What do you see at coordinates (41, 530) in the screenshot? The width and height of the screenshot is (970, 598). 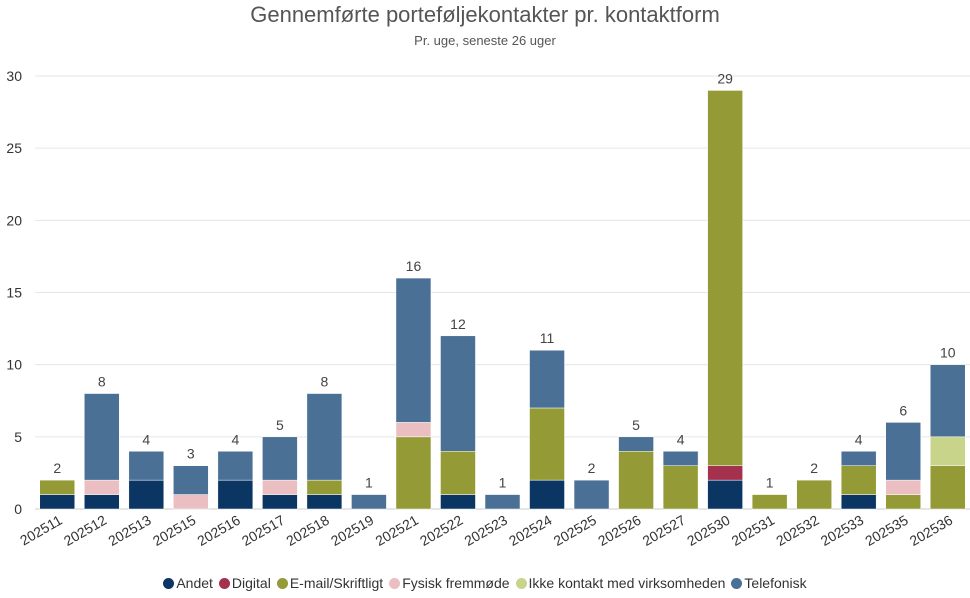 I see `x-tick-label: 202511` at bounding box center [41, 530].